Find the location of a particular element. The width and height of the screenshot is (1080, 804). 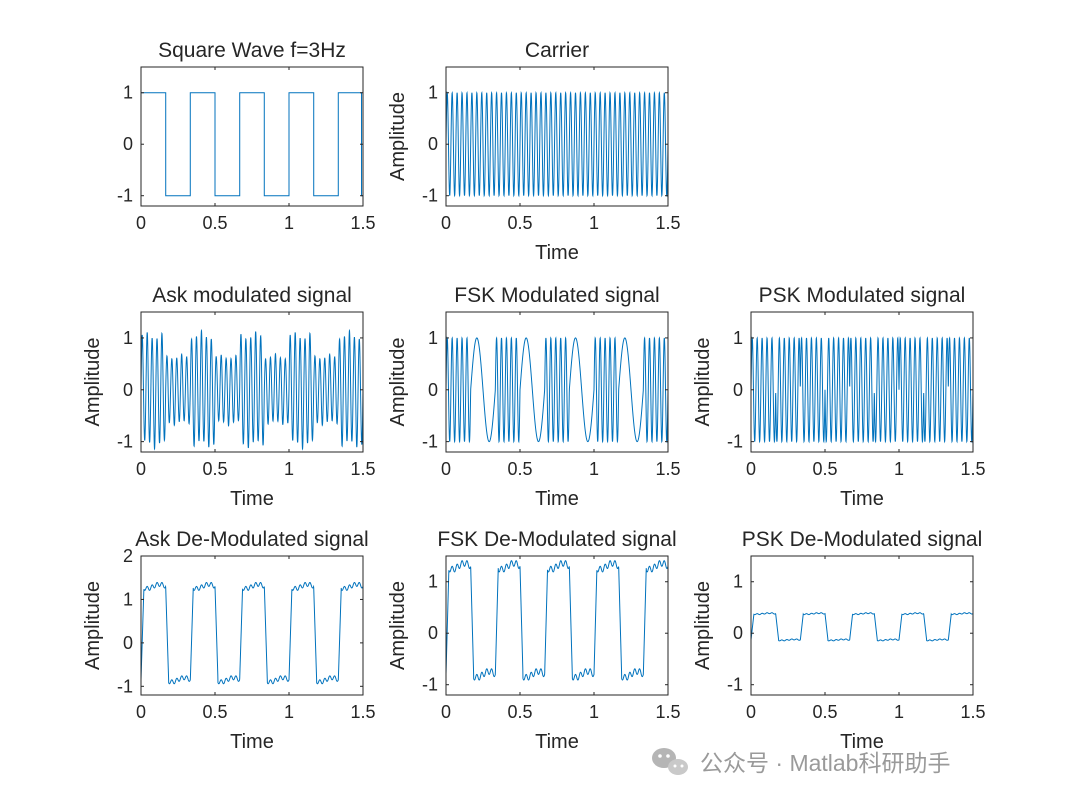

subplot-title: Ask De-Modulated signal is located at coordinates (251, 539).